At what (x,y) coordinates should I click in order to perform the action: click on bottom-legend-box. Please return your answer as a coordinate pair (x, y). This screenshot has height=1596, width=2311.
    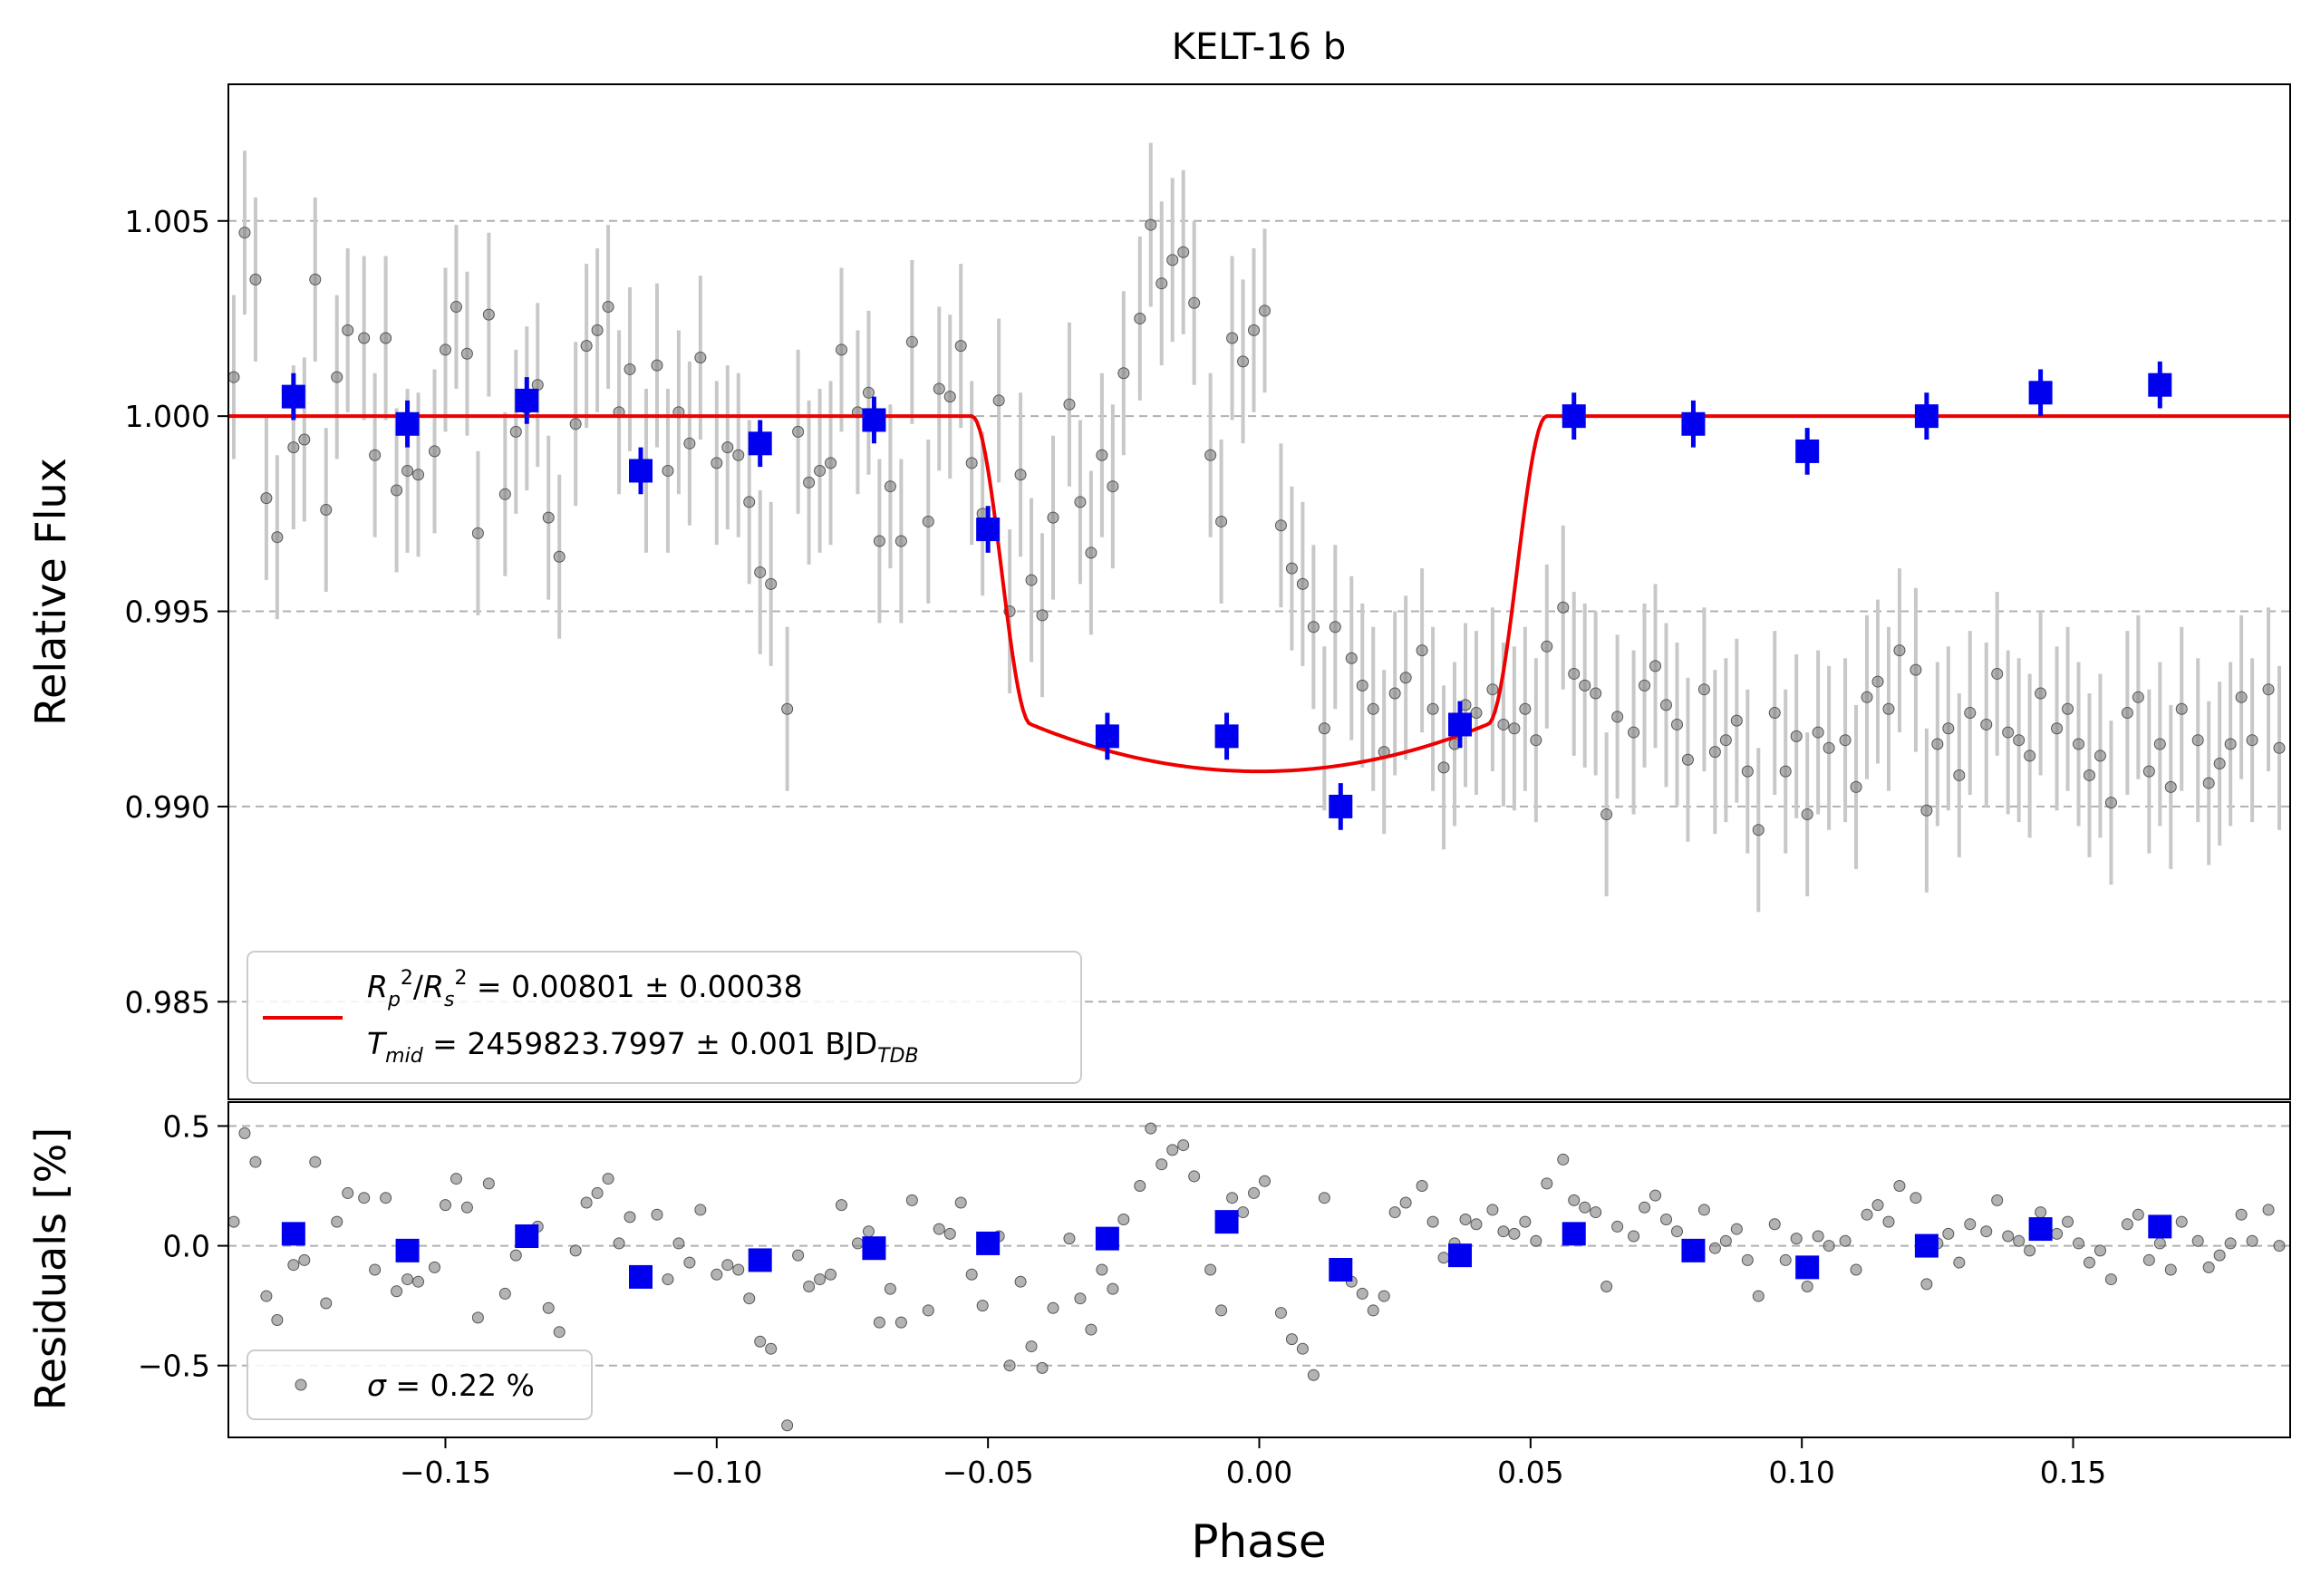
    Looking at the image, I should click on (420, 1384).